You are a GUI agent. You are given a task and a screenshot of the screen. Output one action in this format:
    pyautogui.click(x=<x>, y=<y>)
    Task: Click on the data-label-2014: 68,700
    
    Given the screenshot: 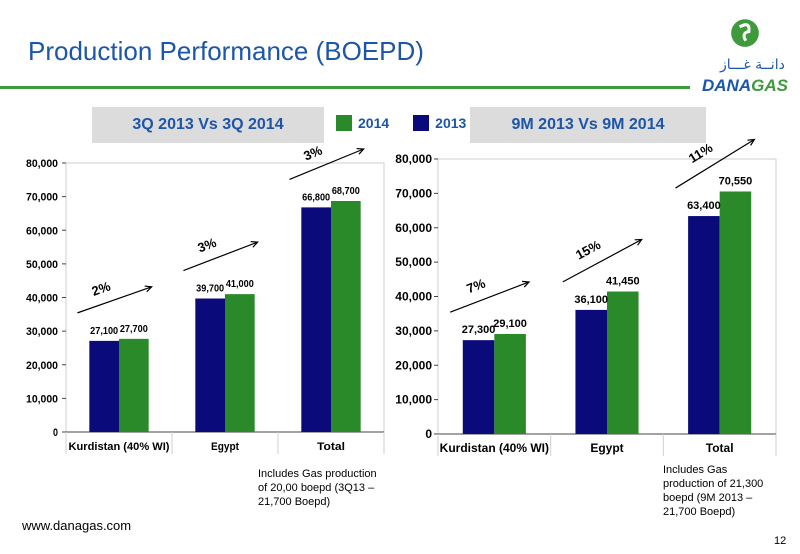 What is the action you would take?
    pyautogui.click(x=346, y=191)
    